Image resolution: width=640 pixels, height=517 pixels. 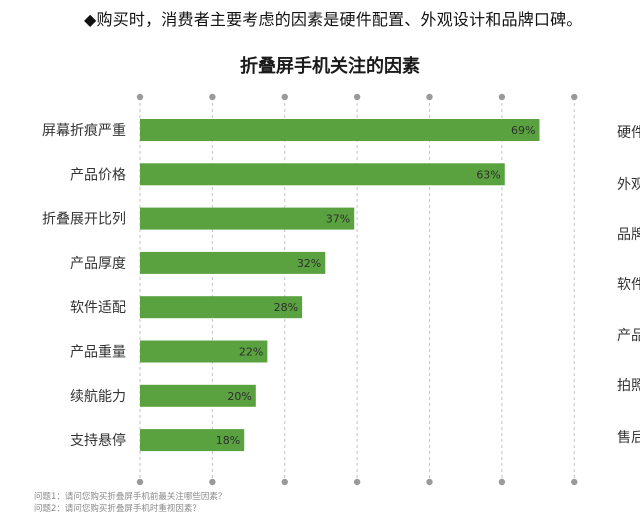 I want to click on category-label: 产品厚度, so click(x=98, y=264).